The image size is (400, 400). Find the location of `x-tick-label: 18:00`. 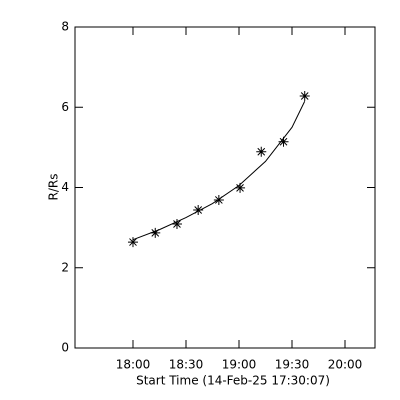

x-tick-label: 18:00 is located at coordinates (133, 365).